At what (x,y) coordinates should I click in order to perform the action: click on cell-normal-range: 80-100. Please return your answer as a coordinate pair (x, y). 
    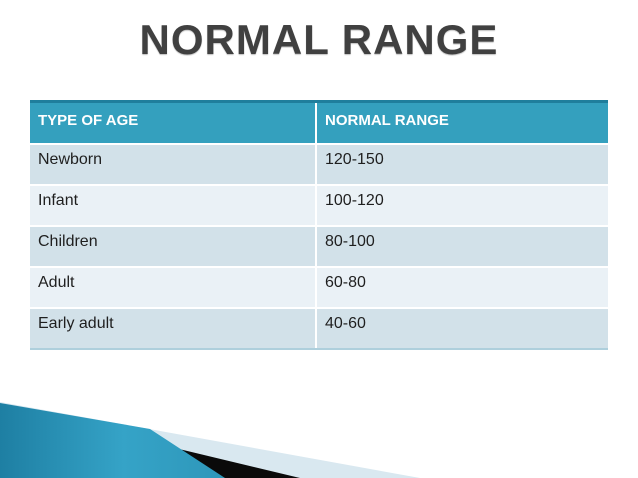
    Looking at the image, I should click on (461, 246).